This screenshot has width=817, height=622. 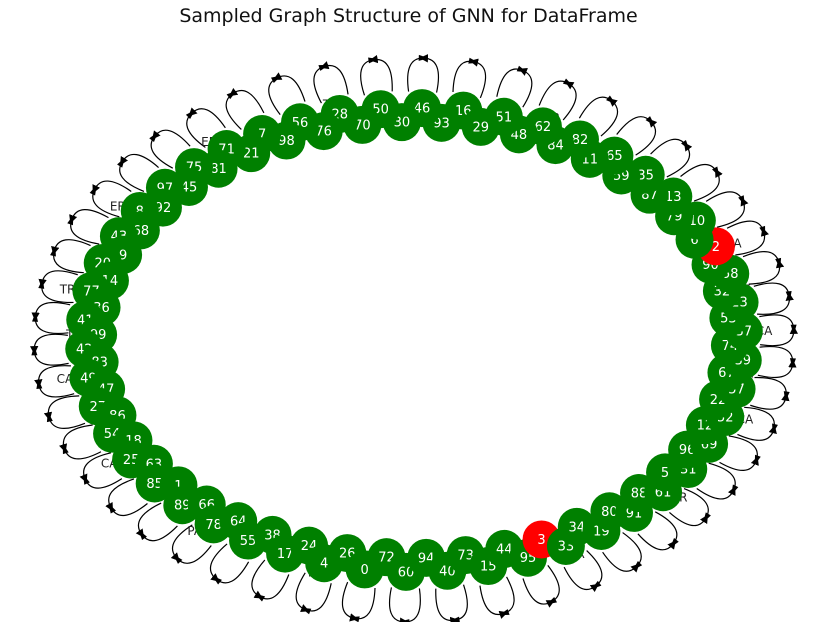 What do you see at coordinates (365, 570) in the screenshot?
I see `graph-node-label: 0` at bounding box center [365, 570].